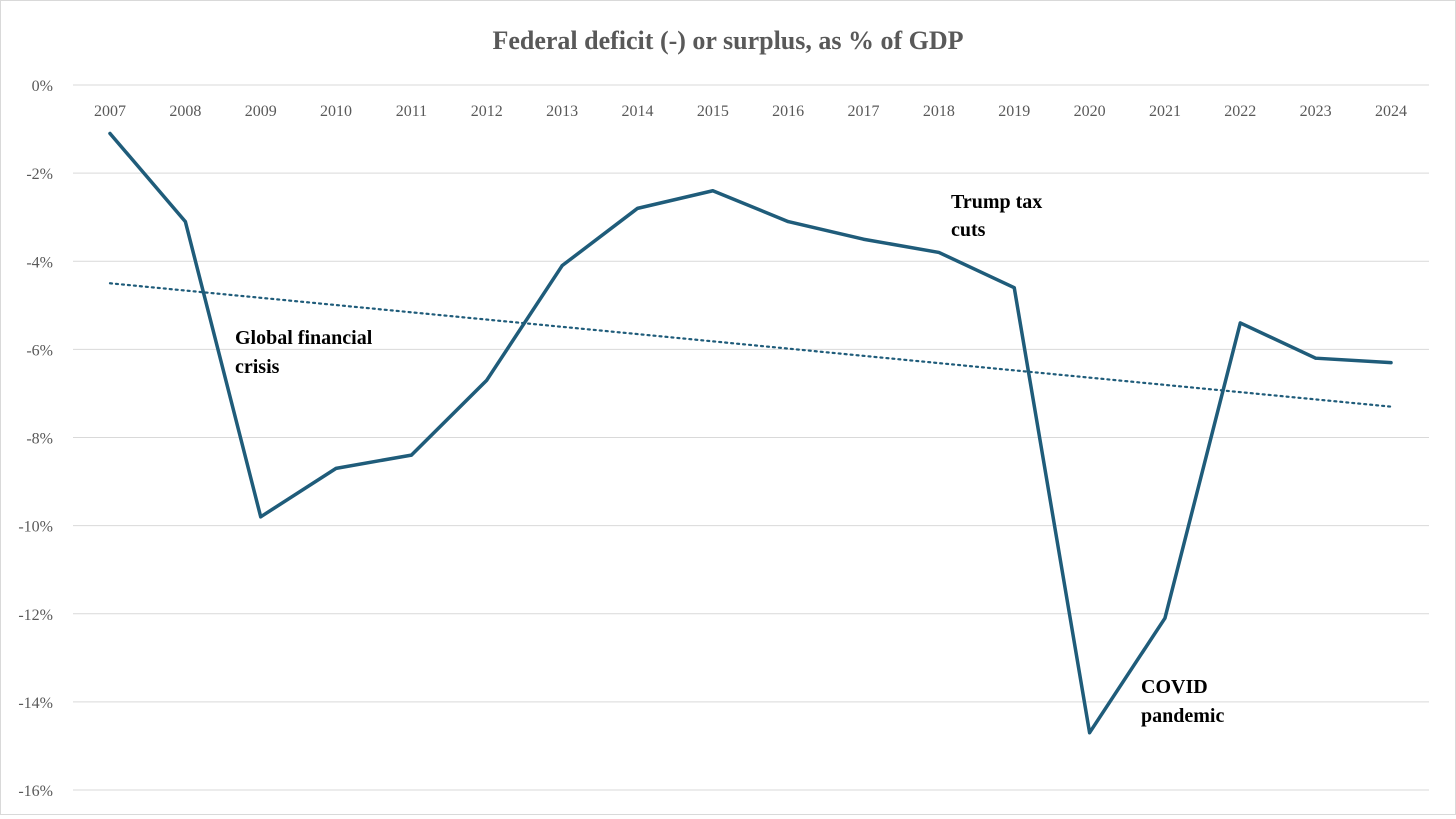 This screenshot has height=819, width=1456. I want to click on x-tick-label: 2022, so click(1240, 111).